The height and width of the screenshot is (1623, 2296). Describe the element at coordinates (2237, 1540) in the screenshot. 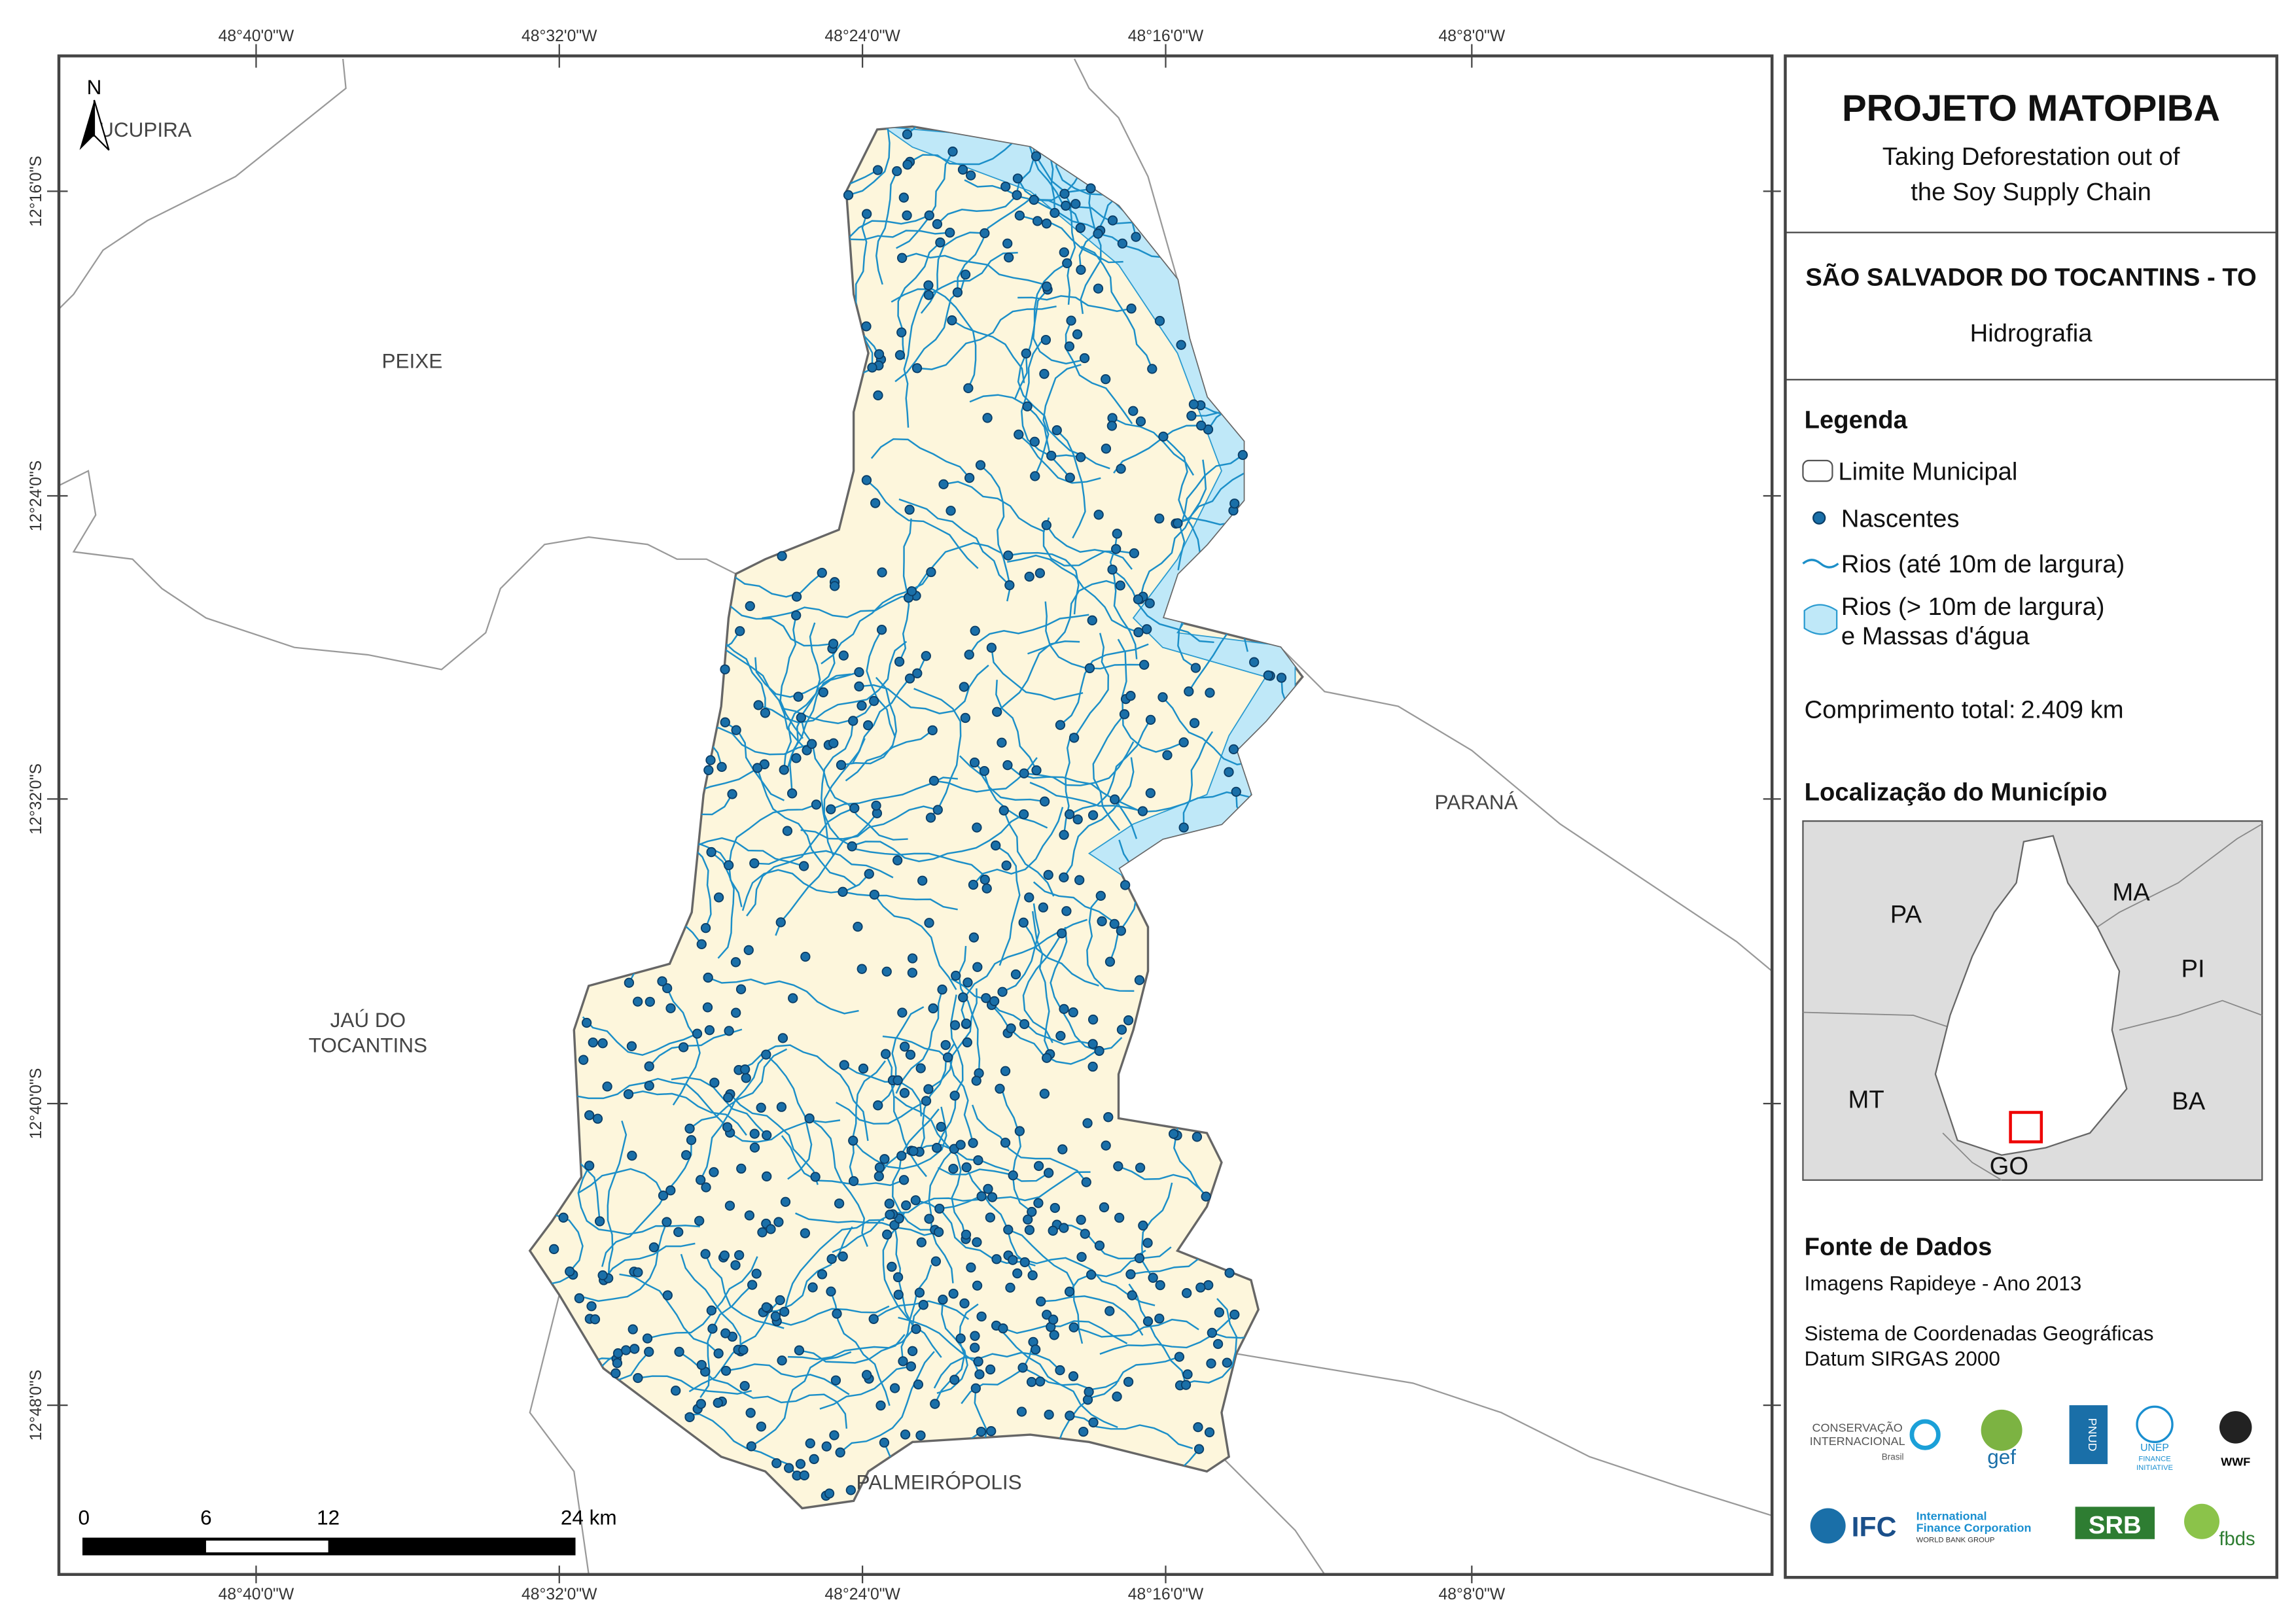

I see `logo-text: fbds` at that location.